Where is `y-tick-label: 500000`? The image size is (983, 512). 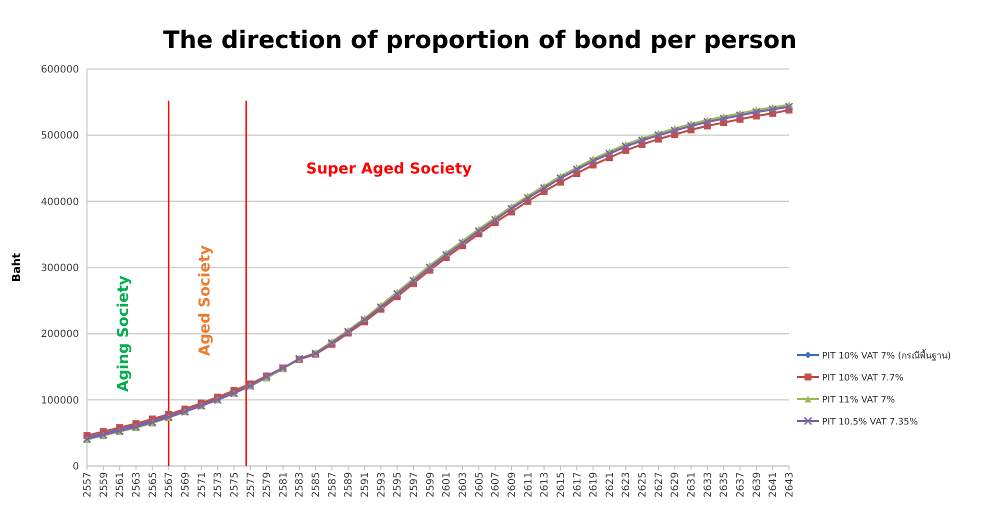 y-tick-label: 500000 is located at coordinates (59, 136).